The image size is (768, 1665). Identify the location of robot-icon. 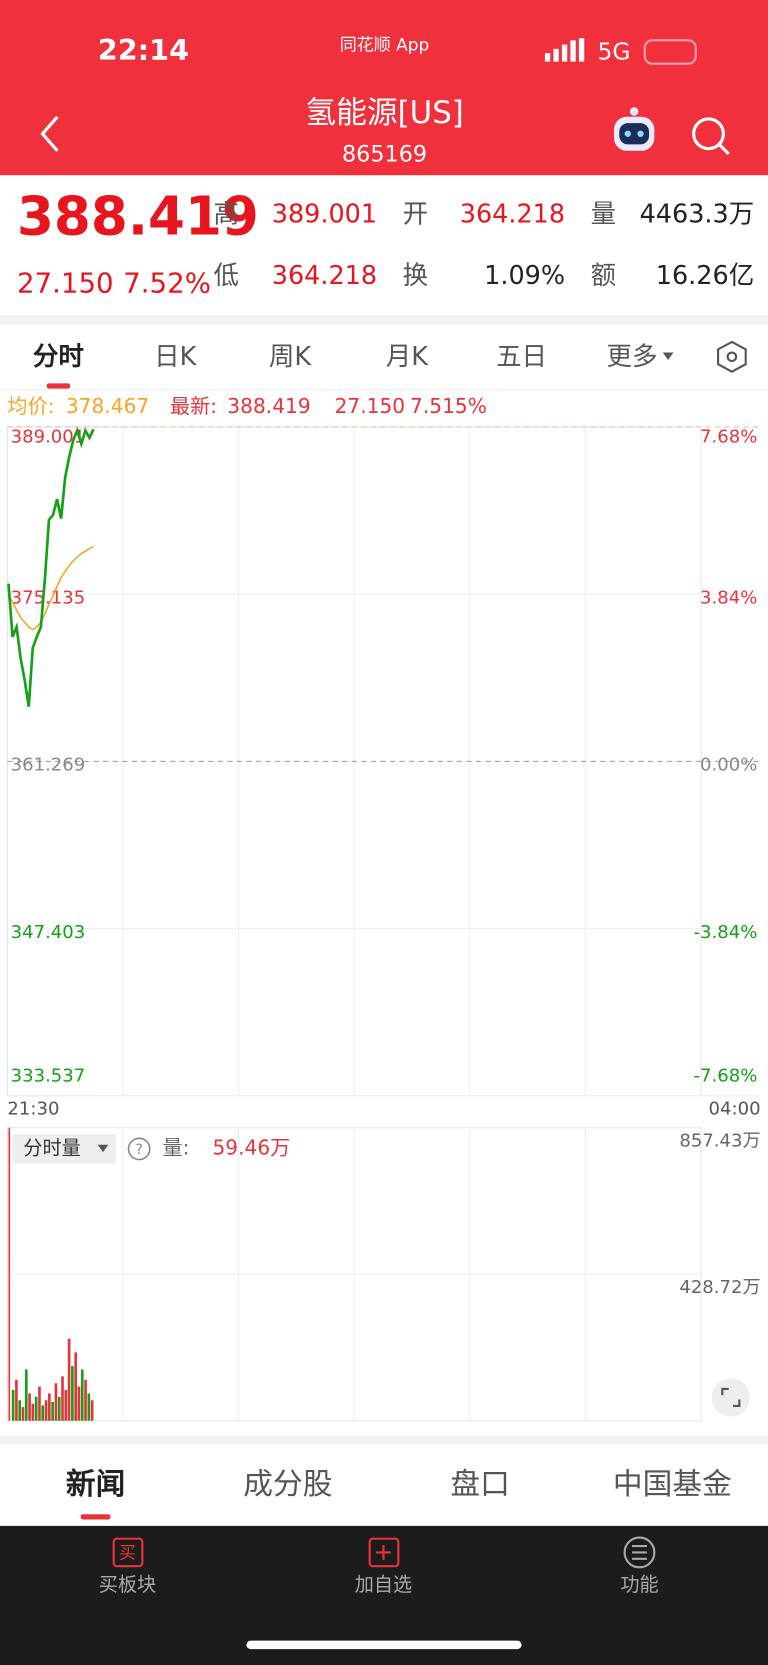
(634, 129).